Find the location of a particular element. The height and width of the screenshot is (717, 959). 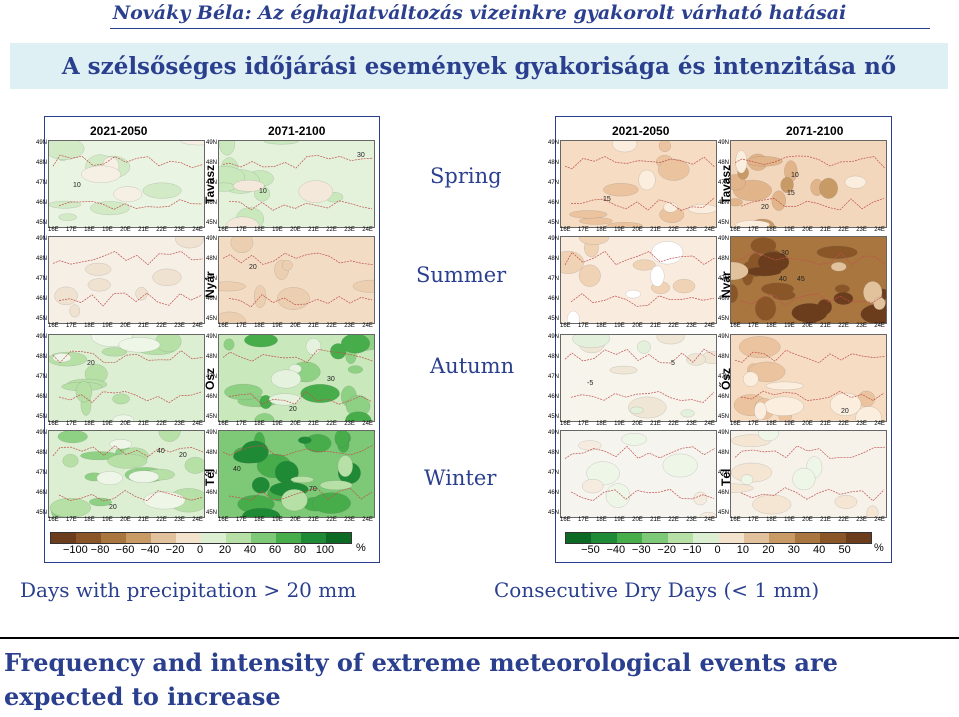

map-canvas: 20 is located at coordinates (126, 378).